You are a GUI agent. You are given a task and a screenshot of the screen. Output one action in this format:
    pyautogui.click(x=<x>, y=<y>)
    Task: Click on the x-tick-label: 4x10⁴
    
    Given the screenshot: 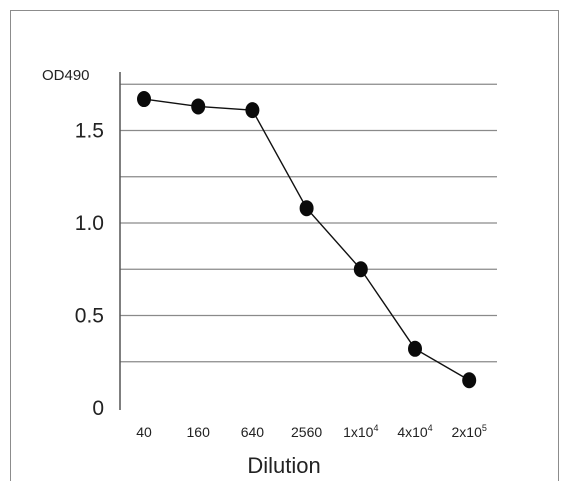 What is the action you would take?
    pyautogui.click(x=414, y=431)
    